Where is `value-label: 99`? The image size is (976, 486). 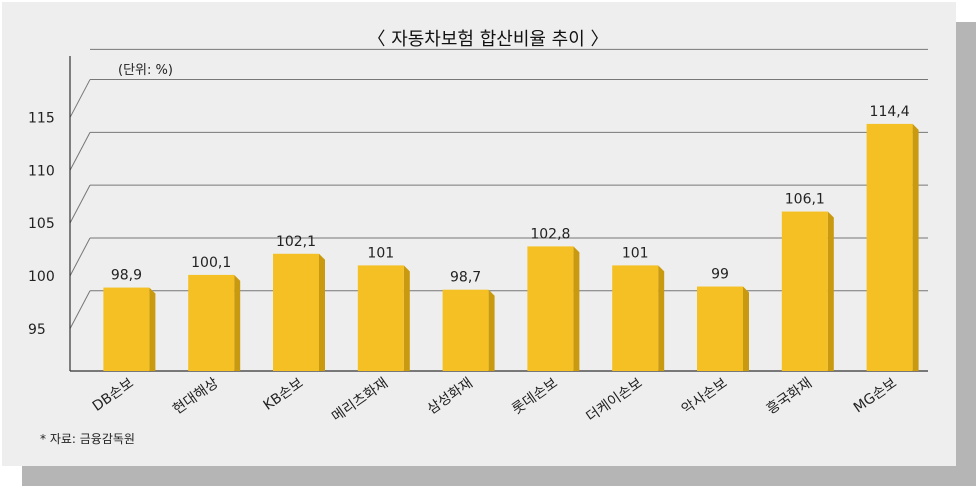
value-label: 99 is located at coordinates (720, 275).